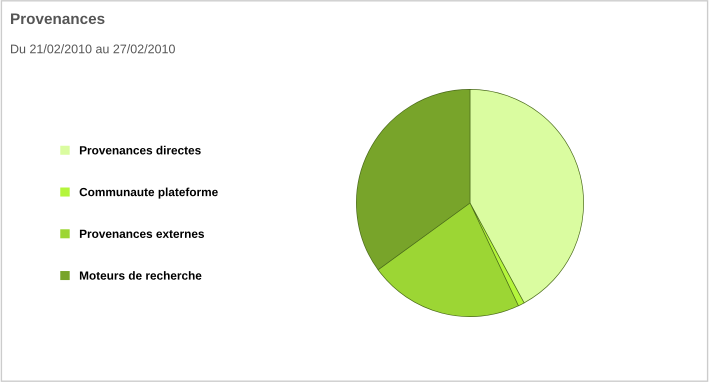  What do you see at coordinates (149, 193) in the screenshot?
I see `legend-label: Communaute plateforme` at bounding box center [149, 193].